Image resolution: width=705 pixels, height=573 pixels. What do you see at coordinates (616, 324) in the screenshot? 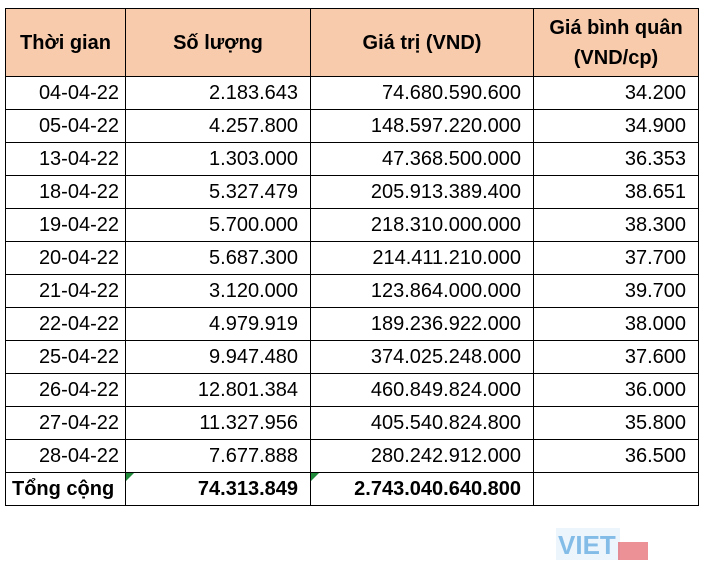
I see `table-cell: 38.000` at bounding box center [616, 324].